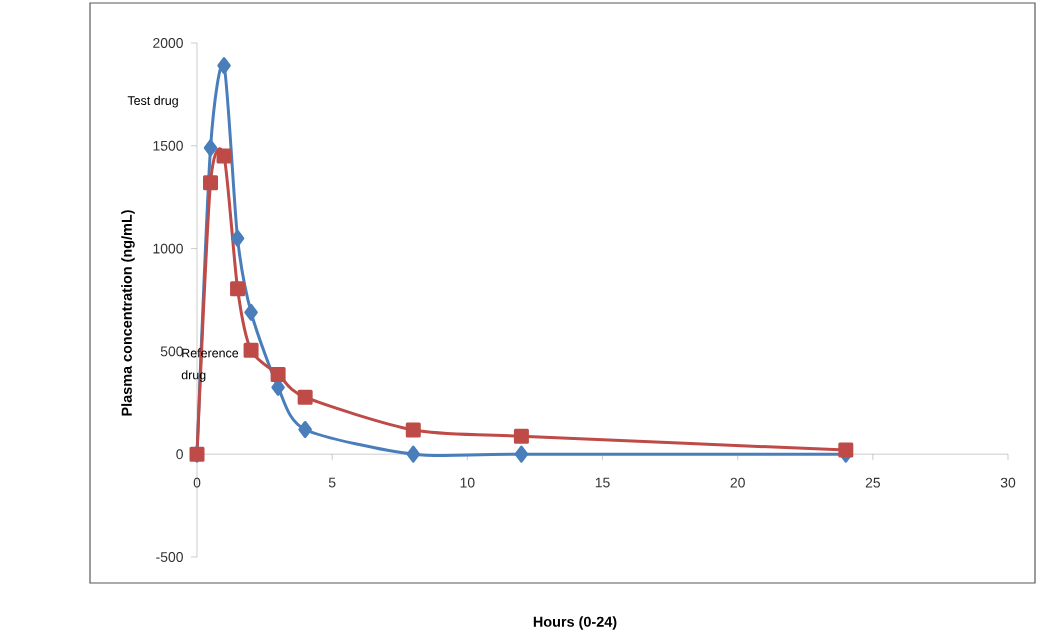 The width and height of the screenshot is (1037, 637). I want to click on y-tick-label: 1500, so click(168, 145).